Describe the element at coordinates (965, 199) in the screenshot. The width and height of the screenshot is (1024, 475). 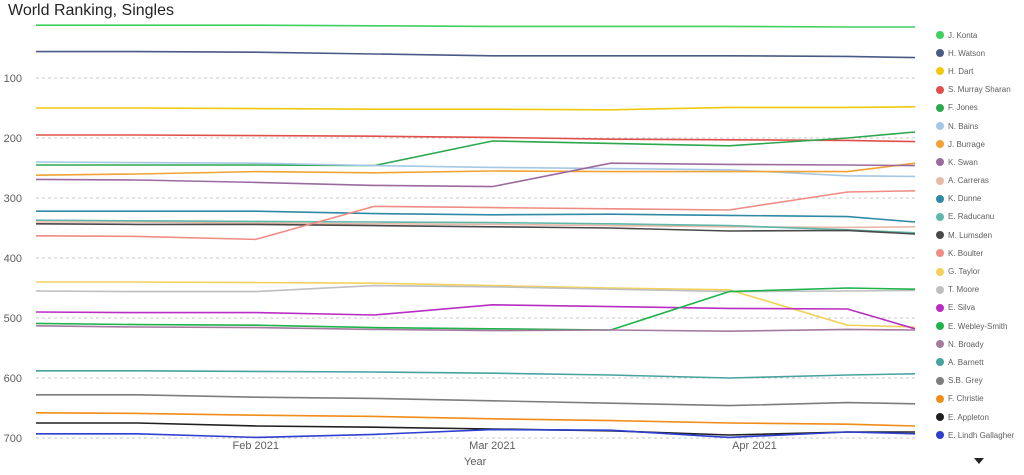
I see `legend-label: K. Dunne` at that location.